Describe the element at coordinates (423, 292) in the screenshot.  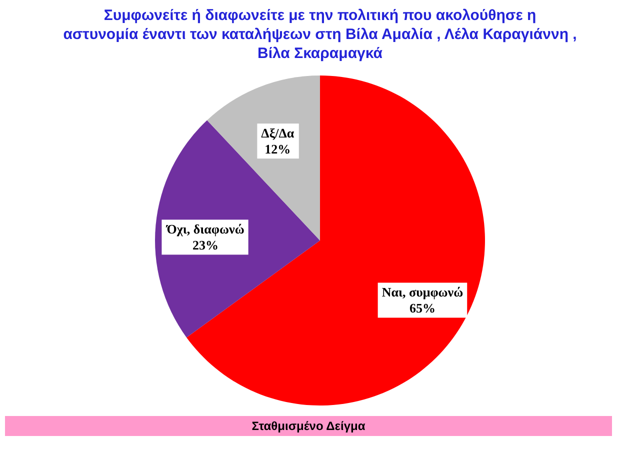
I see `slice-label: Ναι, συμφωνώ` at that location.